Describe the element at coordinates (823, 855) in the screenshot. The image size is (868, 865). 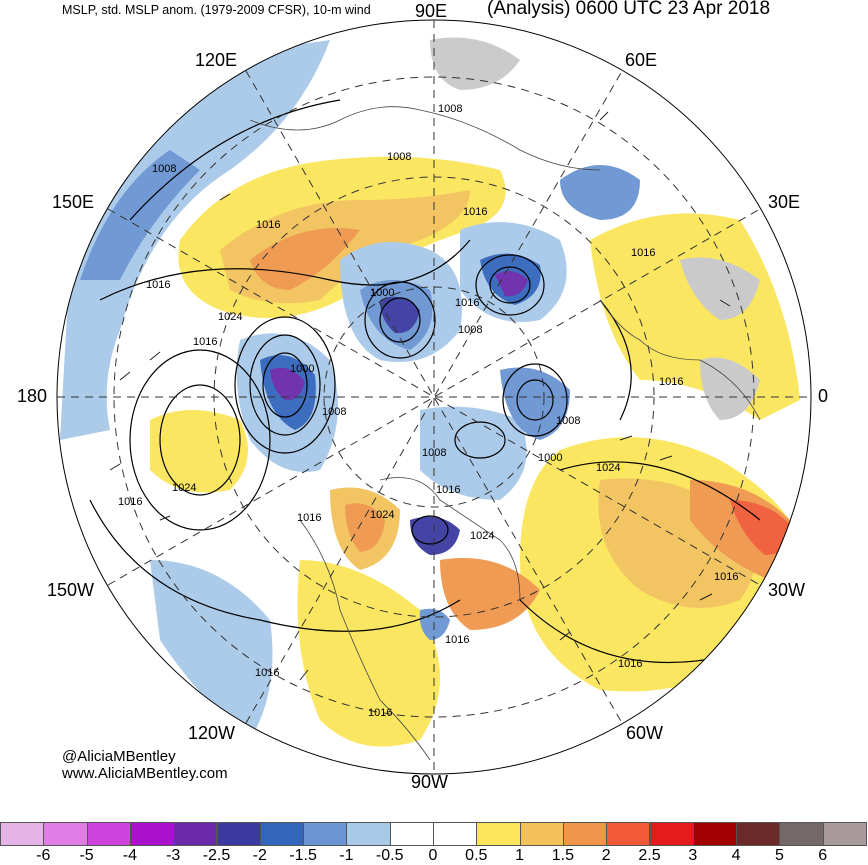
I see `colorbar-label: 6` at that location.